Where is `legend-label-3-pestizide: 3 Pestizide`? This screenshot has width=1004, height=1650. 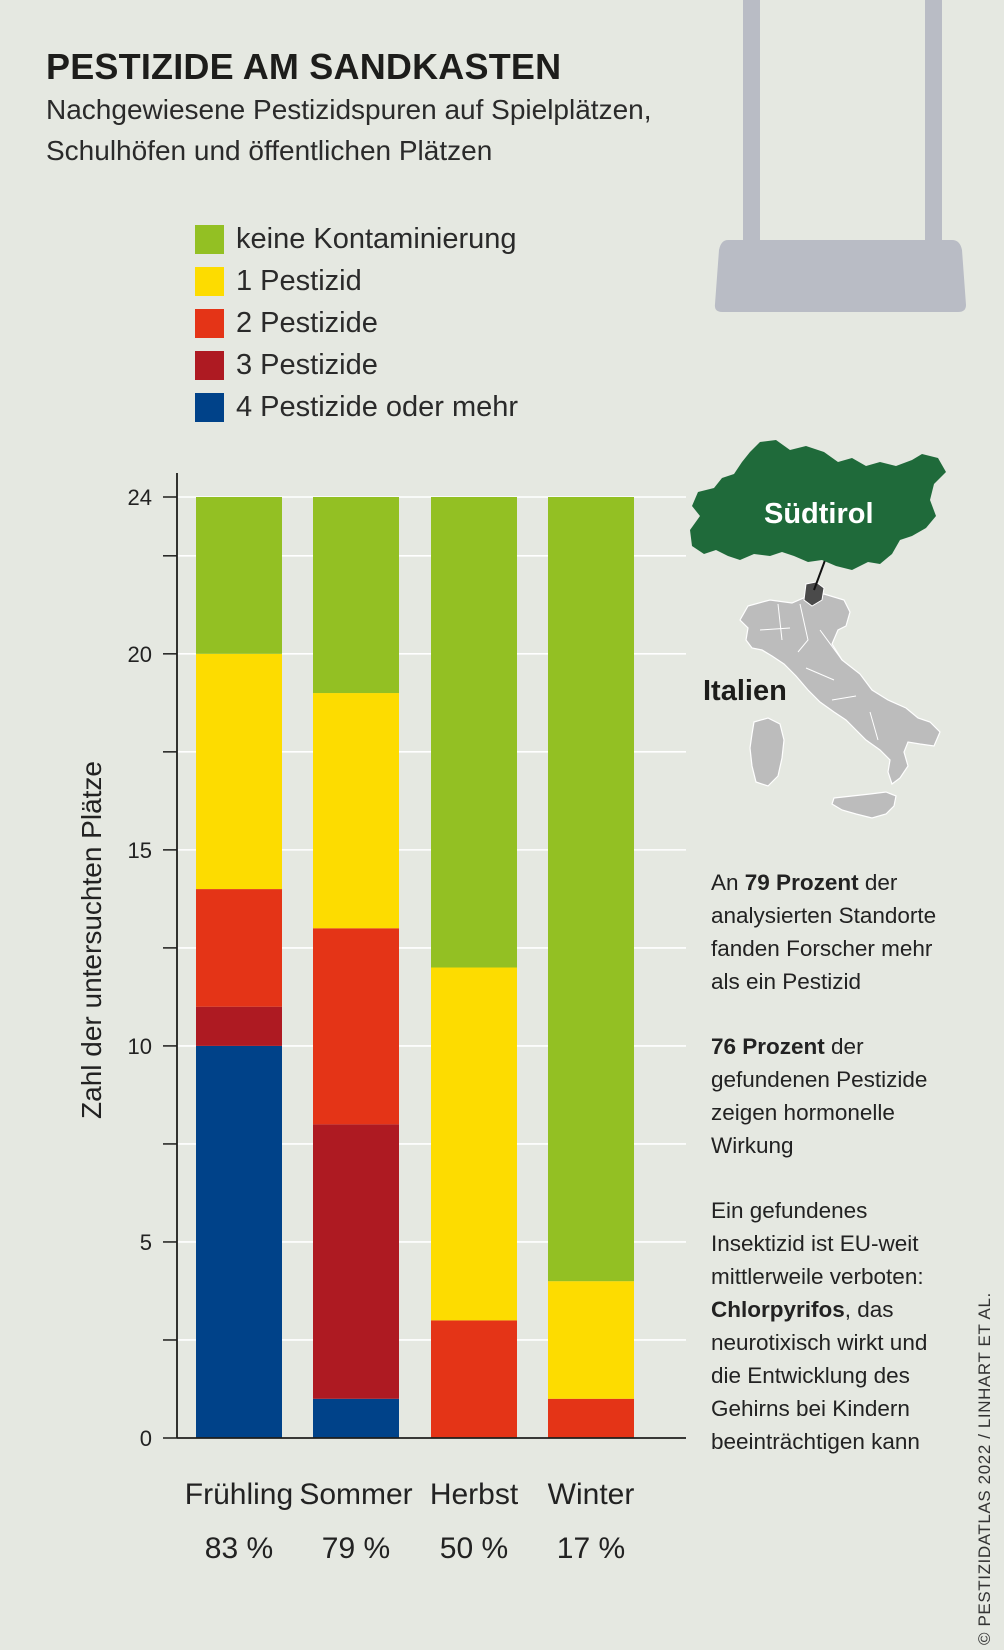
legend-label-3-pestizide: 3 Pestizide is located at coordinates (307, 364).